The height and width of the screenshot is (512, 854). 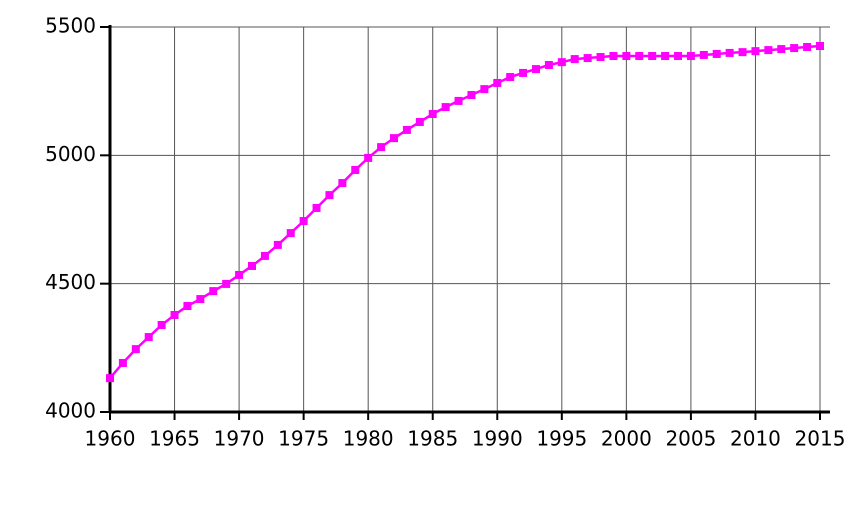 What do you see at coordinates (497, 439) in the screenshot?
I see `x-tick-label: 1990` at bounding box center [497, 439].